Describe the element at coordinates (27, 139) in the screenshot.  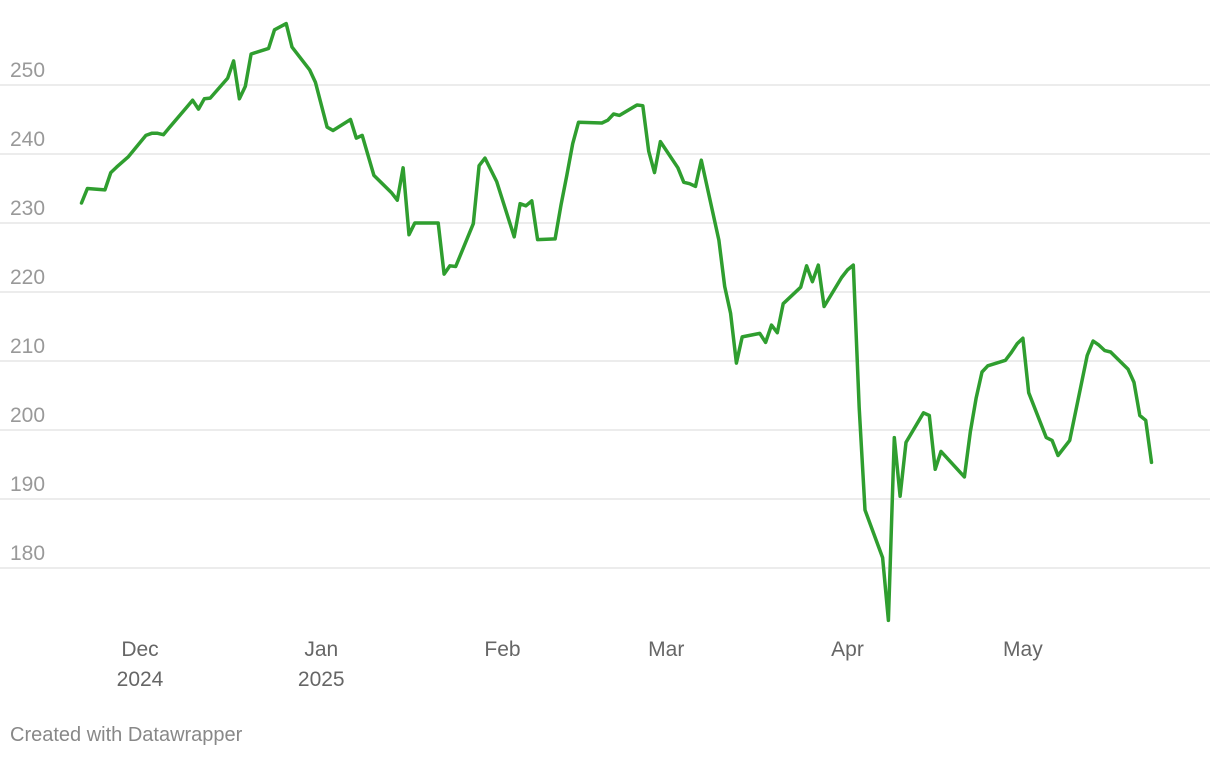
I see `y-tick-label: 240` at that location.